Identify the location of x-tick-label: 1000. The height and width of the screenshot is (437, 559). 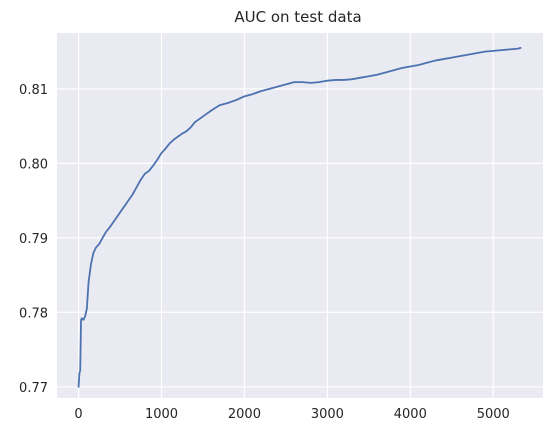
(161, 414).